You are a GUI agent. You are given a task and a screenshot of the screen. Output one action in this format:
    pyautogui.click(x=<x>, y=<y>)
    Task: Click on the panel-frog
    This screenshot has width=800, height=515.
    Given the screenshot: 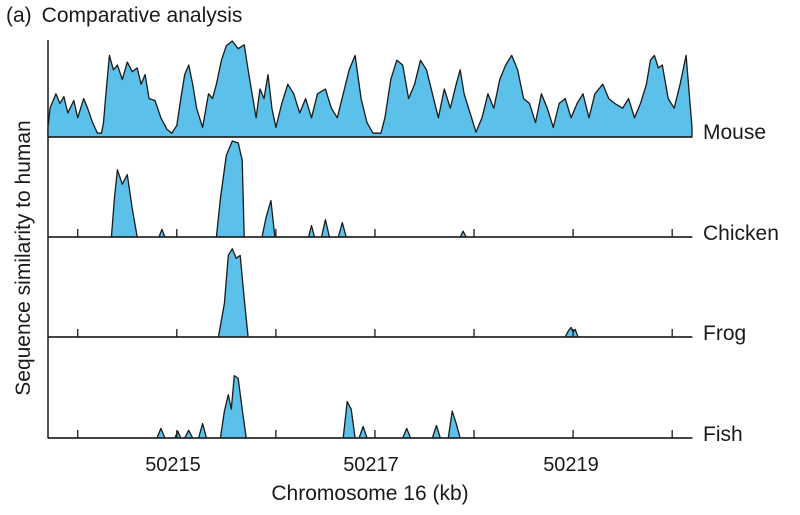 What is the action you would take?
    pyautogui.click(x=370, y=293)
    